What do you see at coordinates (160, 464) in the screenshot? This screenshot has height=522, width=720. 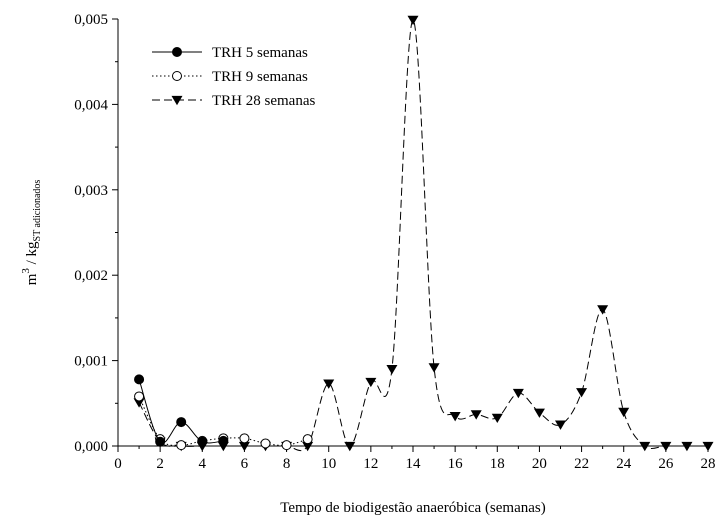 I see `x-tick-label: 2` at bounding box center [160, 464].